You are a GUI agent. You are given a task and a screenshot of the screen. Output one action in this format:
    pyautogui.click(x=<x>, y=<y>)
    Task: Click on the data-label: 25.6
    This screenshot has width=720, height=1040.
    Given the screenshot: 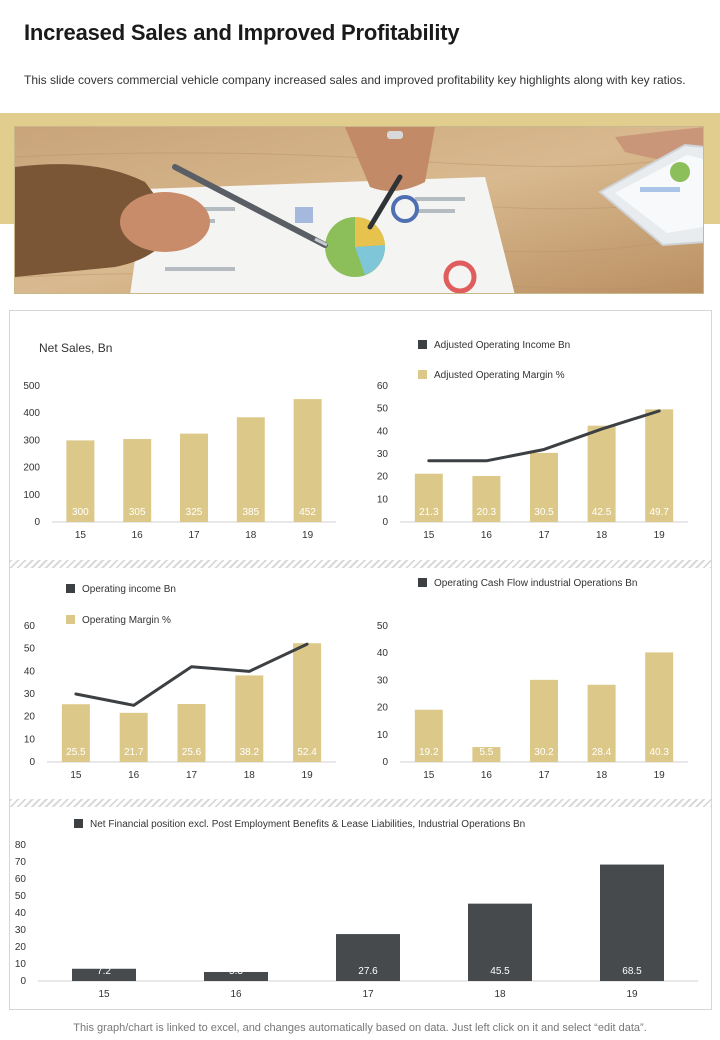 What is the action you would take?
    pyautogui.click(x=192, y=752)
    